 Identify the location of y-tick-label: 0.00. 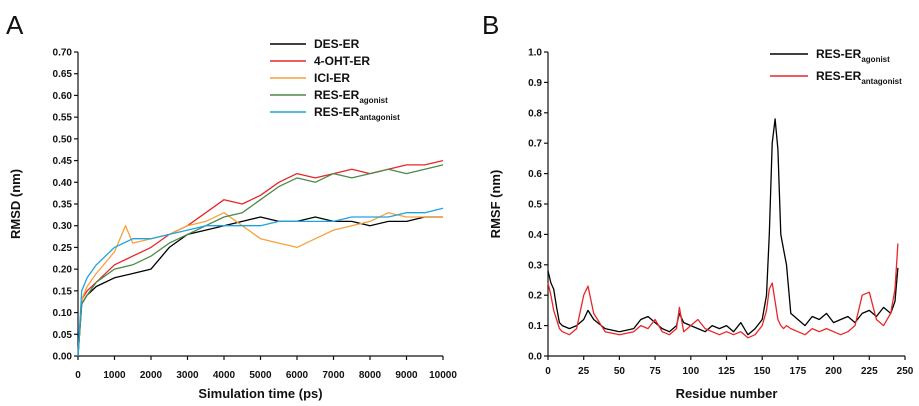
(63, 357).